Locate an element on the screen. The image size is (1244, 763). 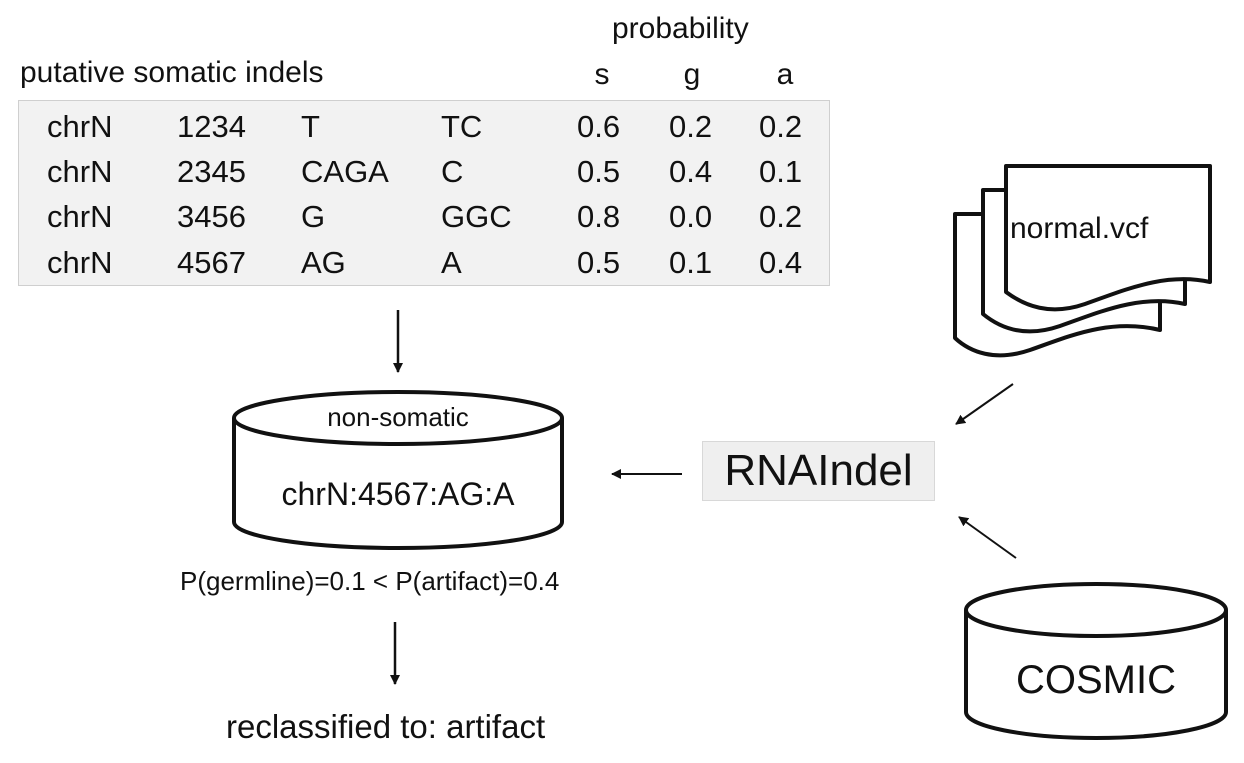
cell-prob-g: 0.2 is located at coordinates (691, 126).